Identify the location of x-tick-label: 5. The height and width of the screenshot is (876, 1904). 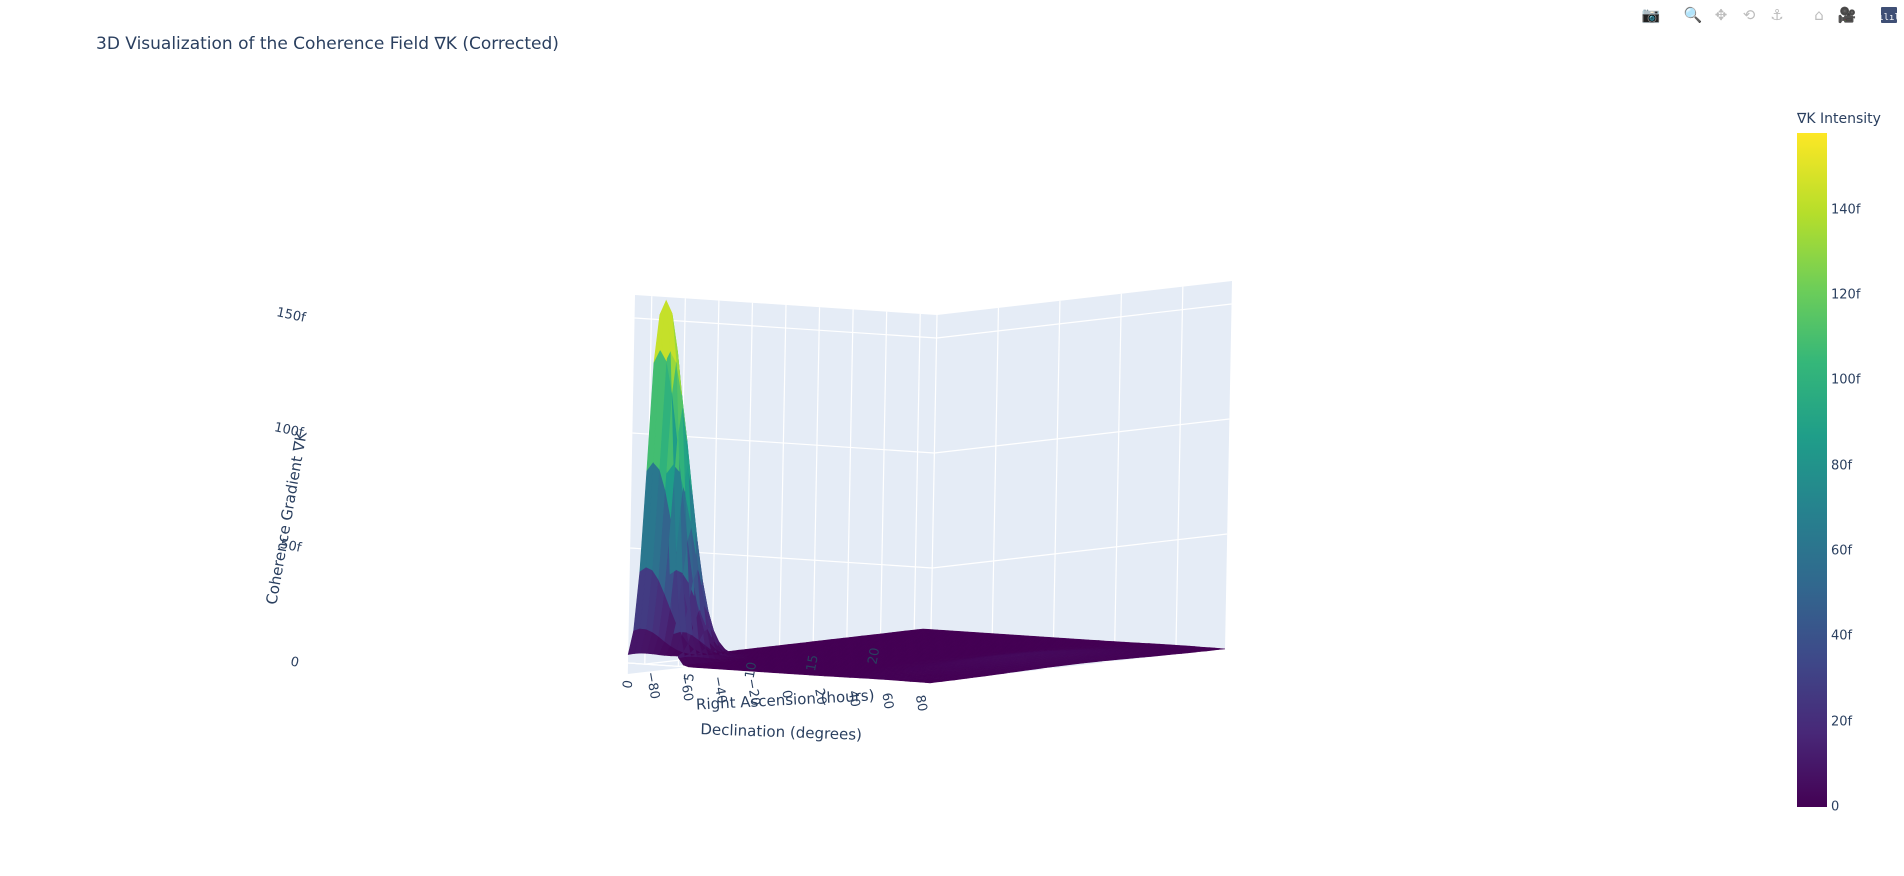
(690, 677).